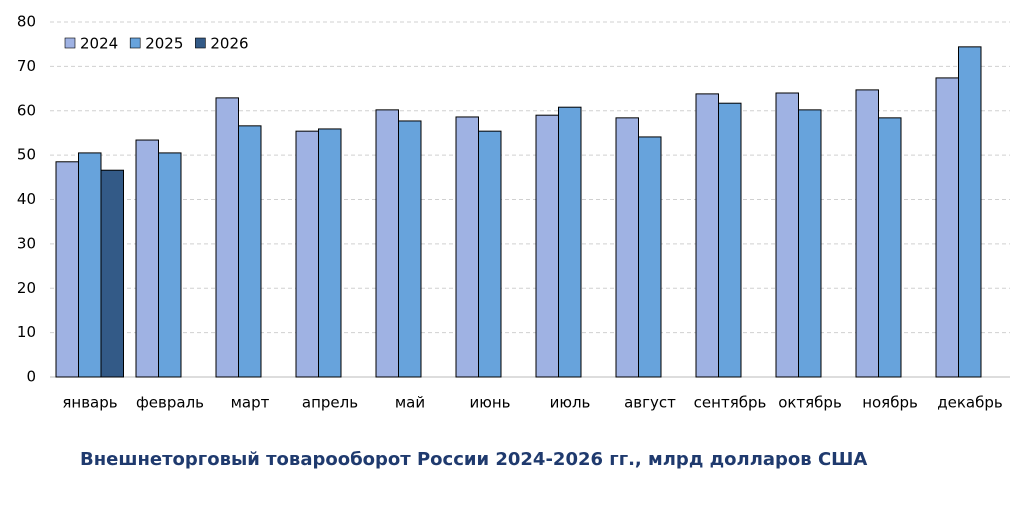 The height and width of the screenshot is (509, 1035). I want to click on y-tick-label: 10, so click(26, 332).